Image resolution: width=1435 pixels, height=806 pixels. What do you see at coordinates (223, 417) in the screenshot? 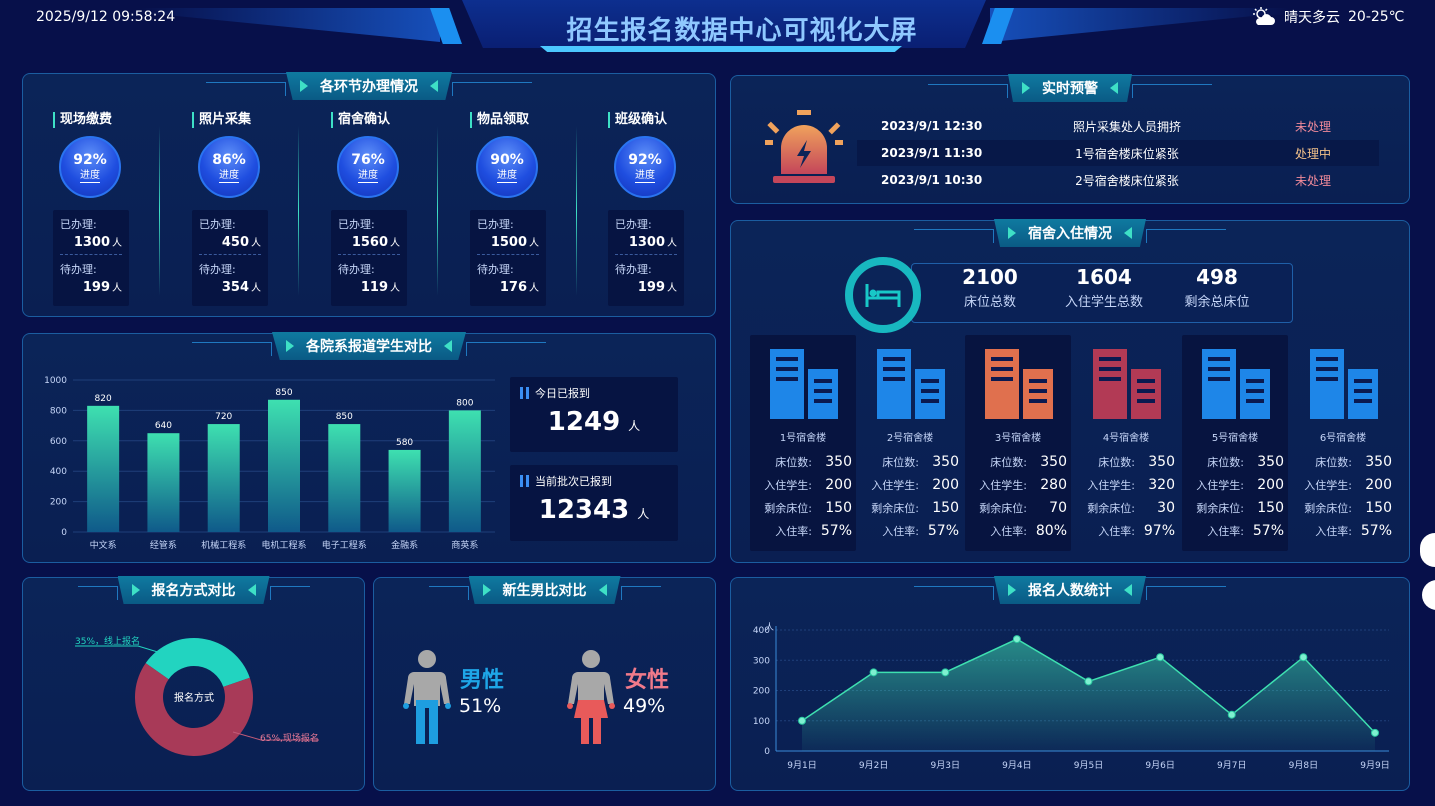
I see `bar-value-label: 720` at bounding box center [223, 417].